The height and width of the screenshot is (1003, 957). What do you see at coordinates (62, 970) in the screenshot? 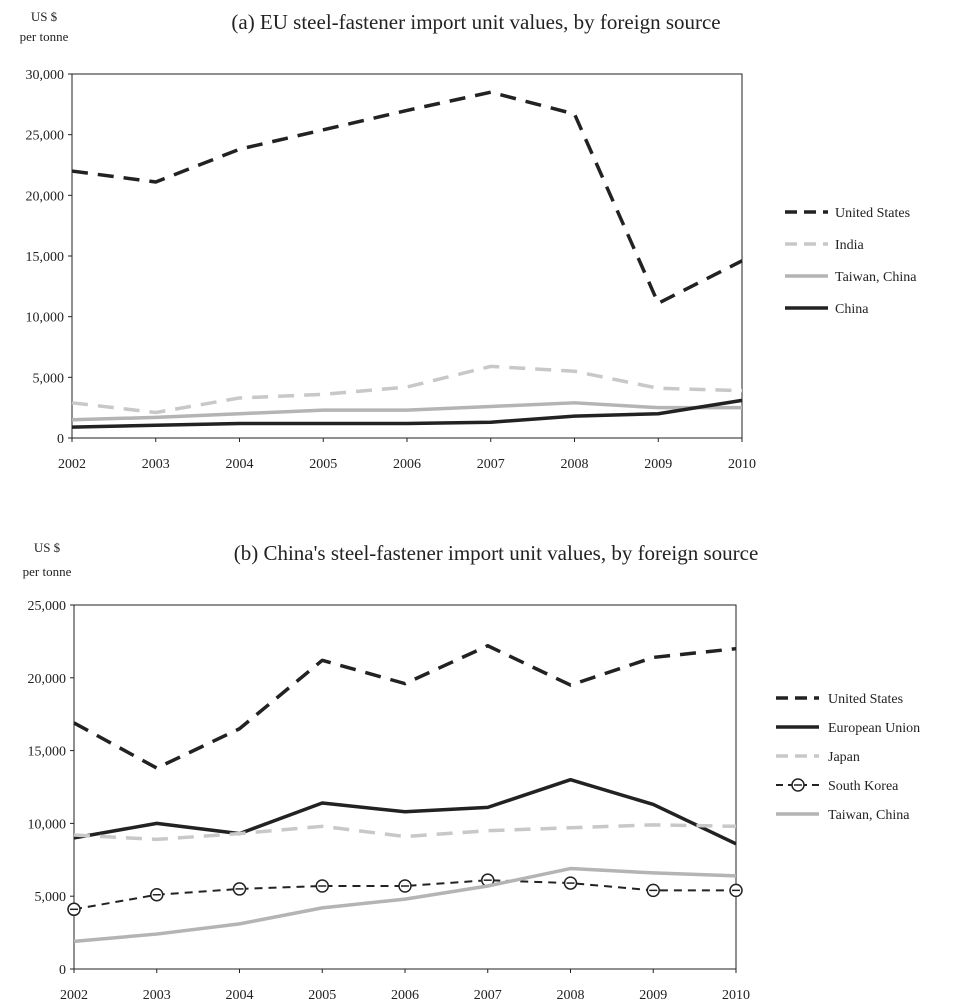
I see `chart-b-ytick-label: 0` at bounding box center [62, 970].